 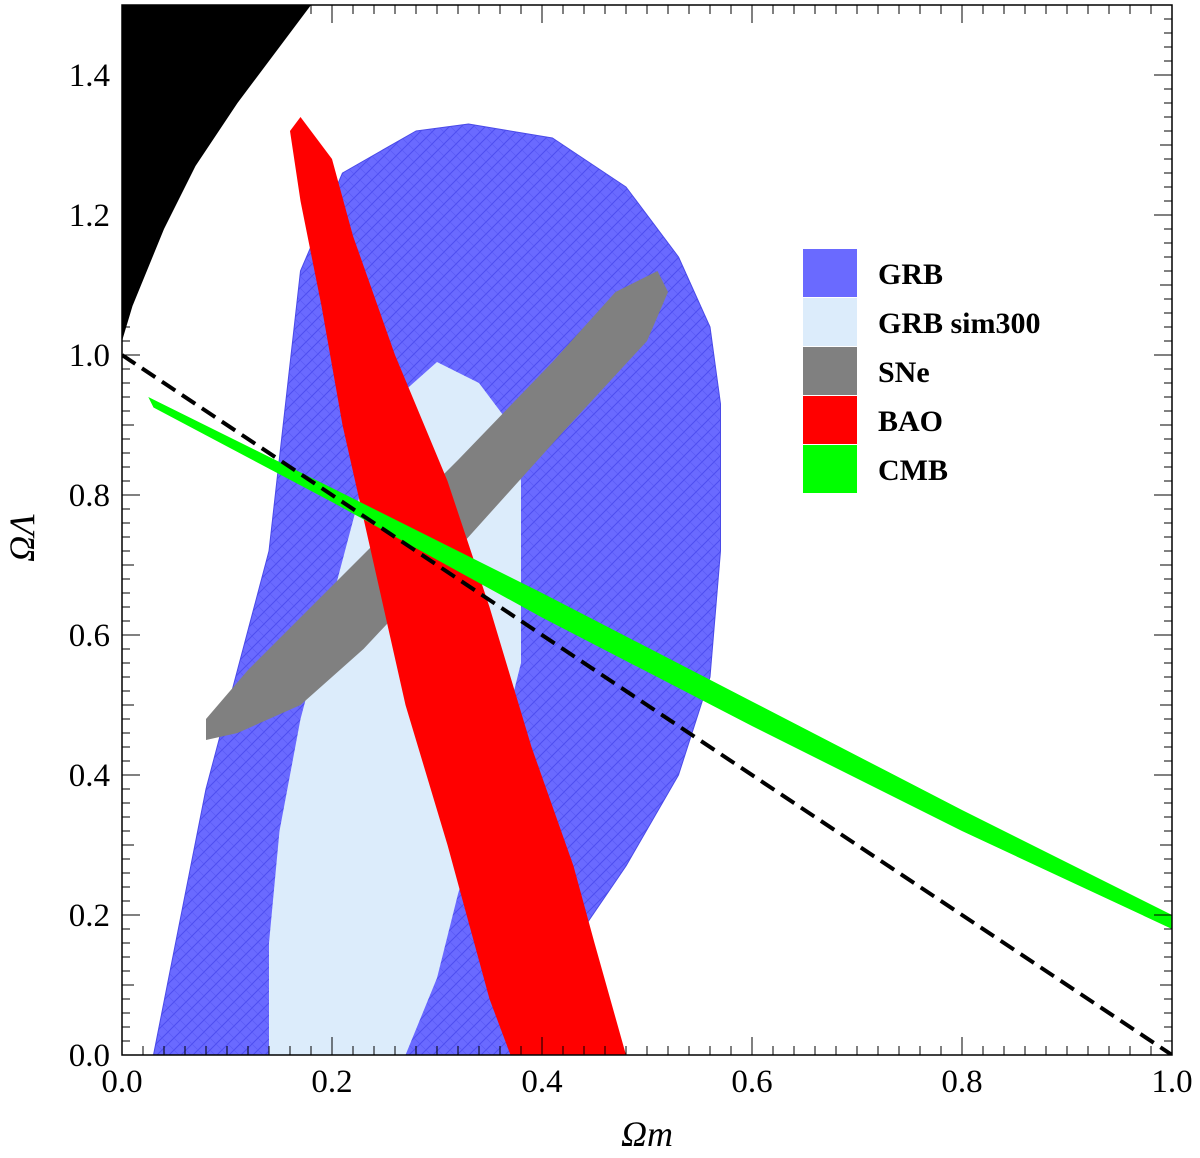 I want to click on x-axis-label: Ωm, so click(x=647, y=1134).